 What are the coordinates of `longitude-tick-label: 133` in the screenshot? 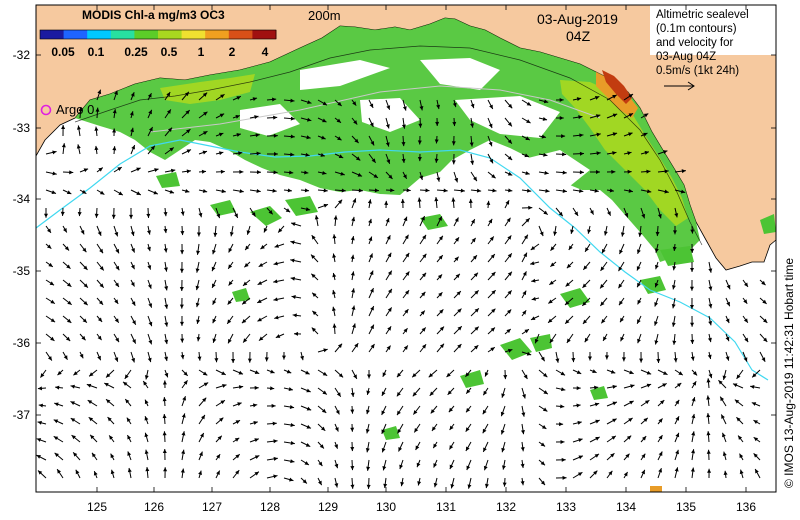 It's located at (566, 507).